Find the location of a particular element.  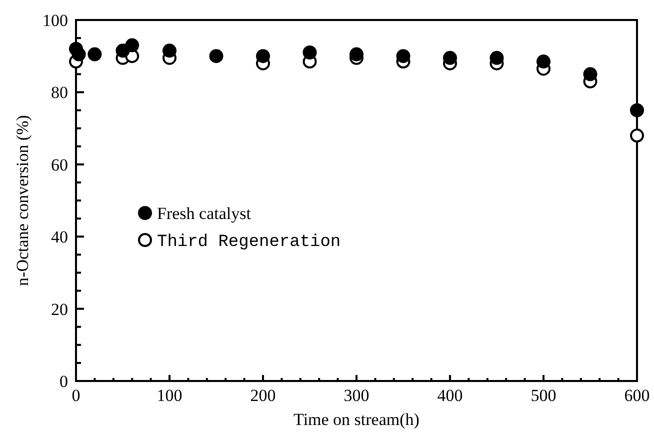

x-axis-title: Time on stream(h) is located at coordinates (357, 419).